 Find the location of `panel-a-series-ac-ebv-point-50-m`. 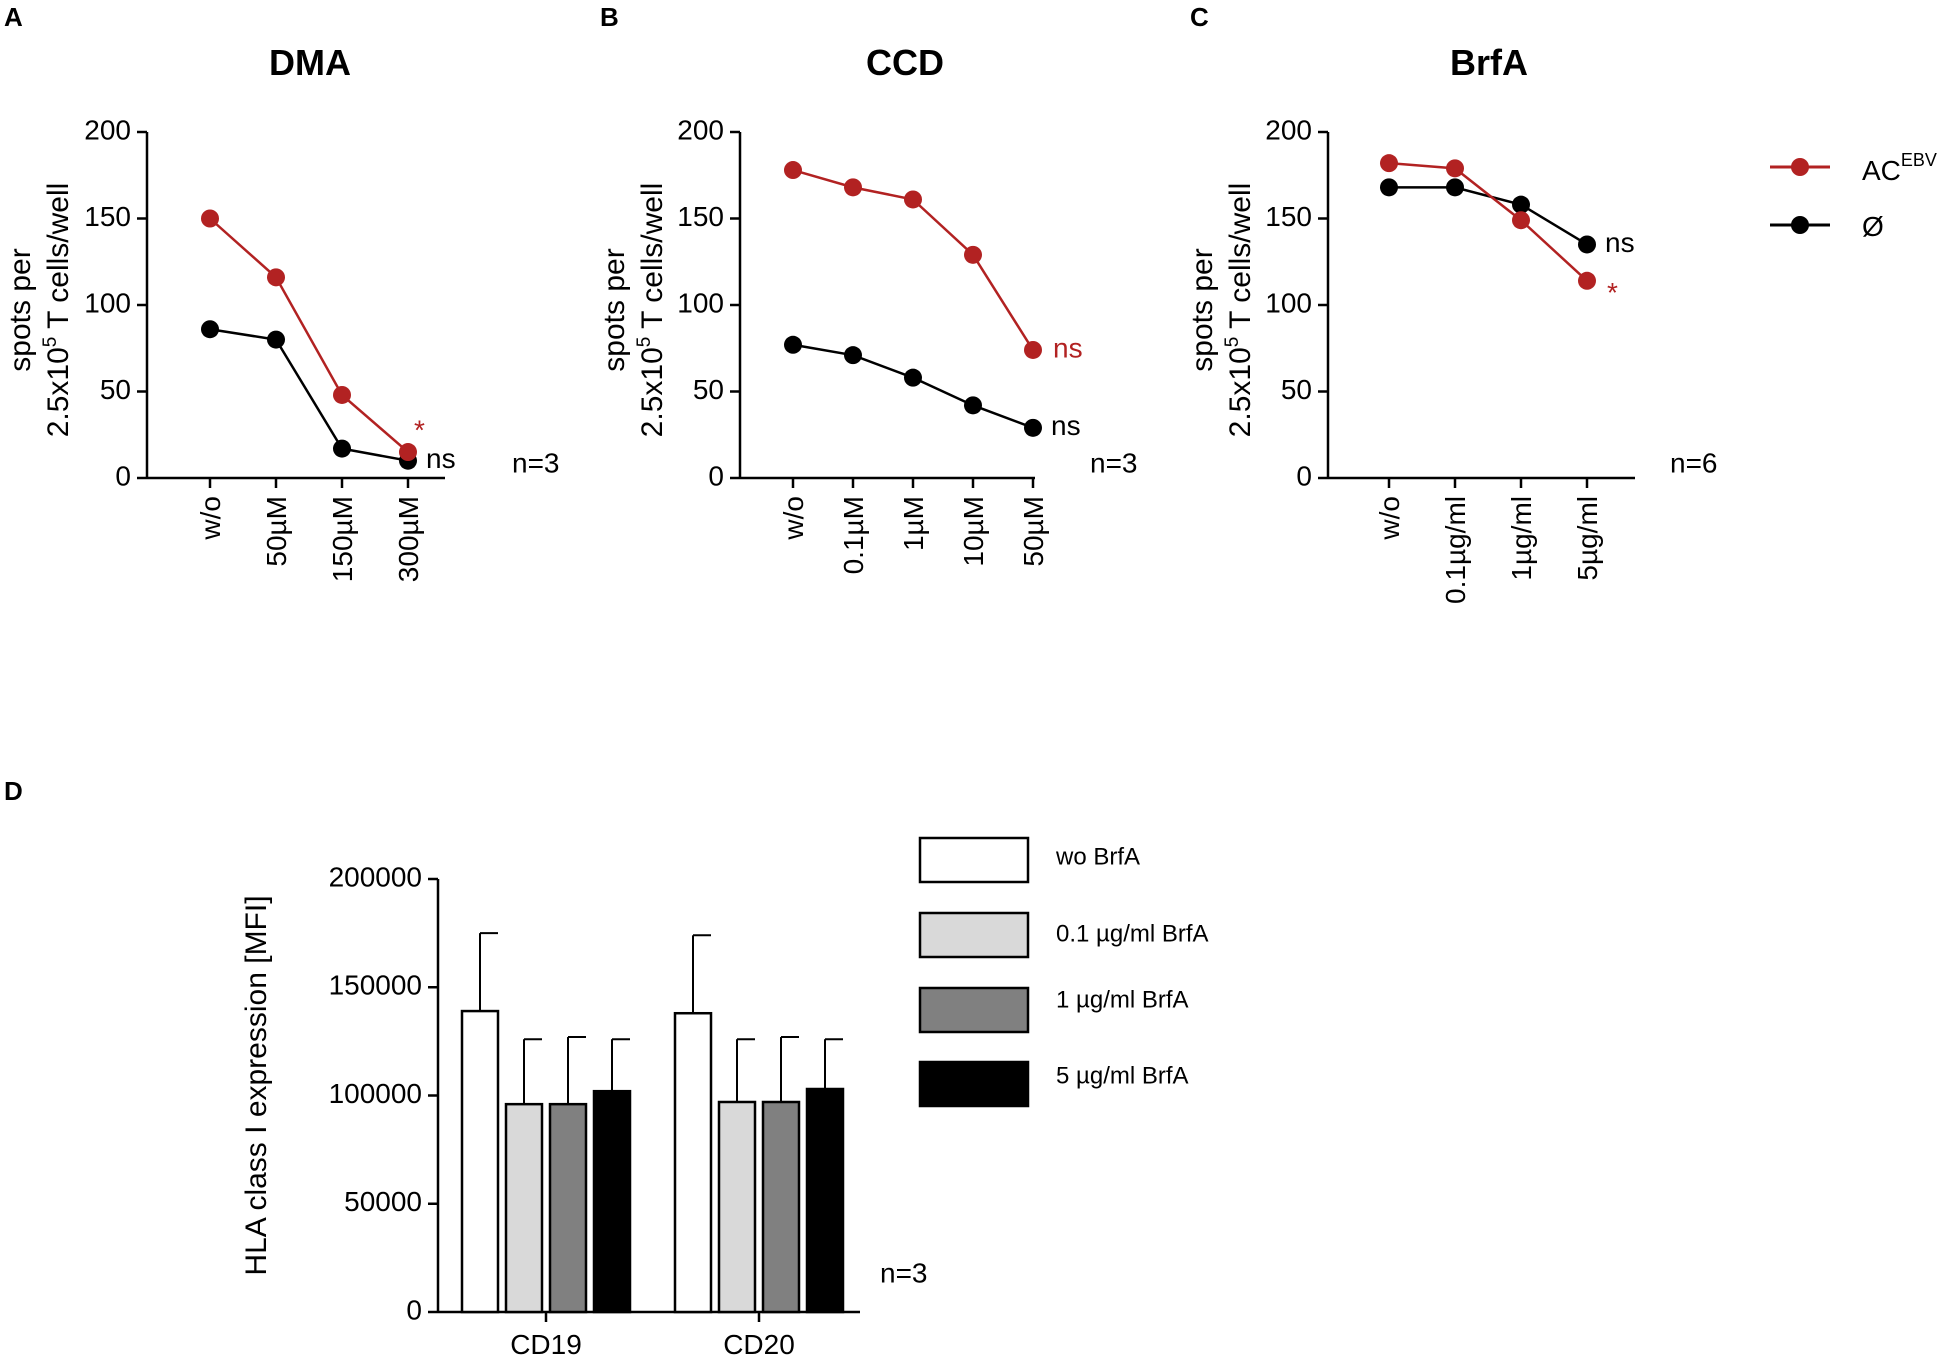

panel-a-series-ac-ebv-point-50-m is located at coordinates (276, 277).